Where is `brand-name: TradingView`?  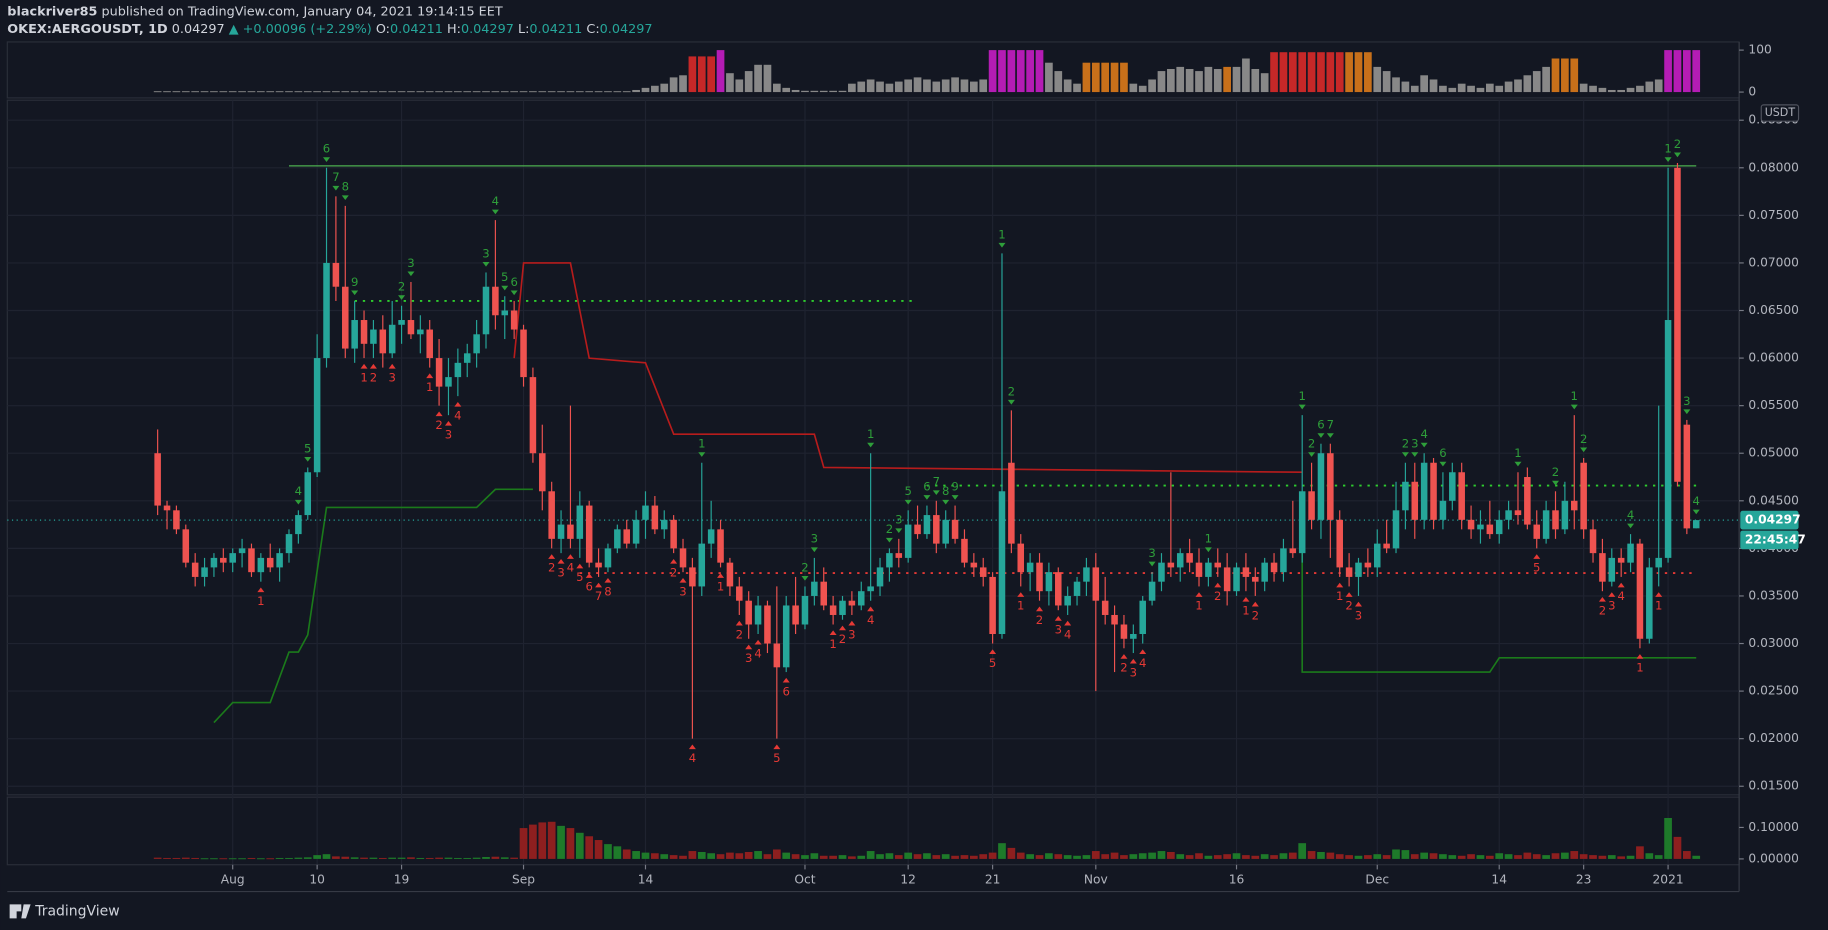 brand-name: TradingView is located at coordinates (76, 911).